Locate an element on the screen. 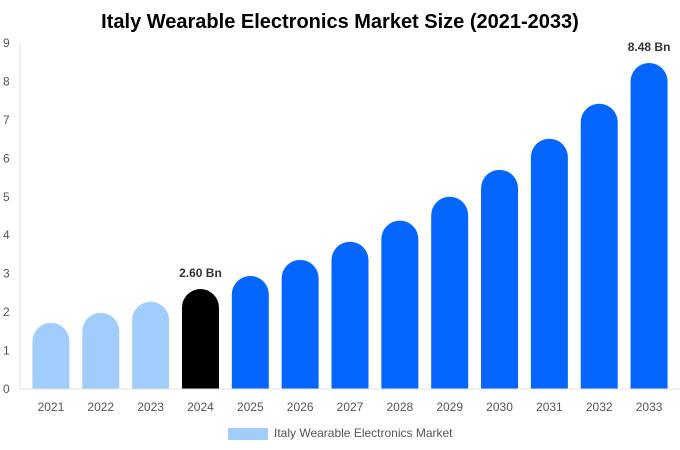 The image size is (680, 450). bar-2033 is located at coordinates (649, 225).